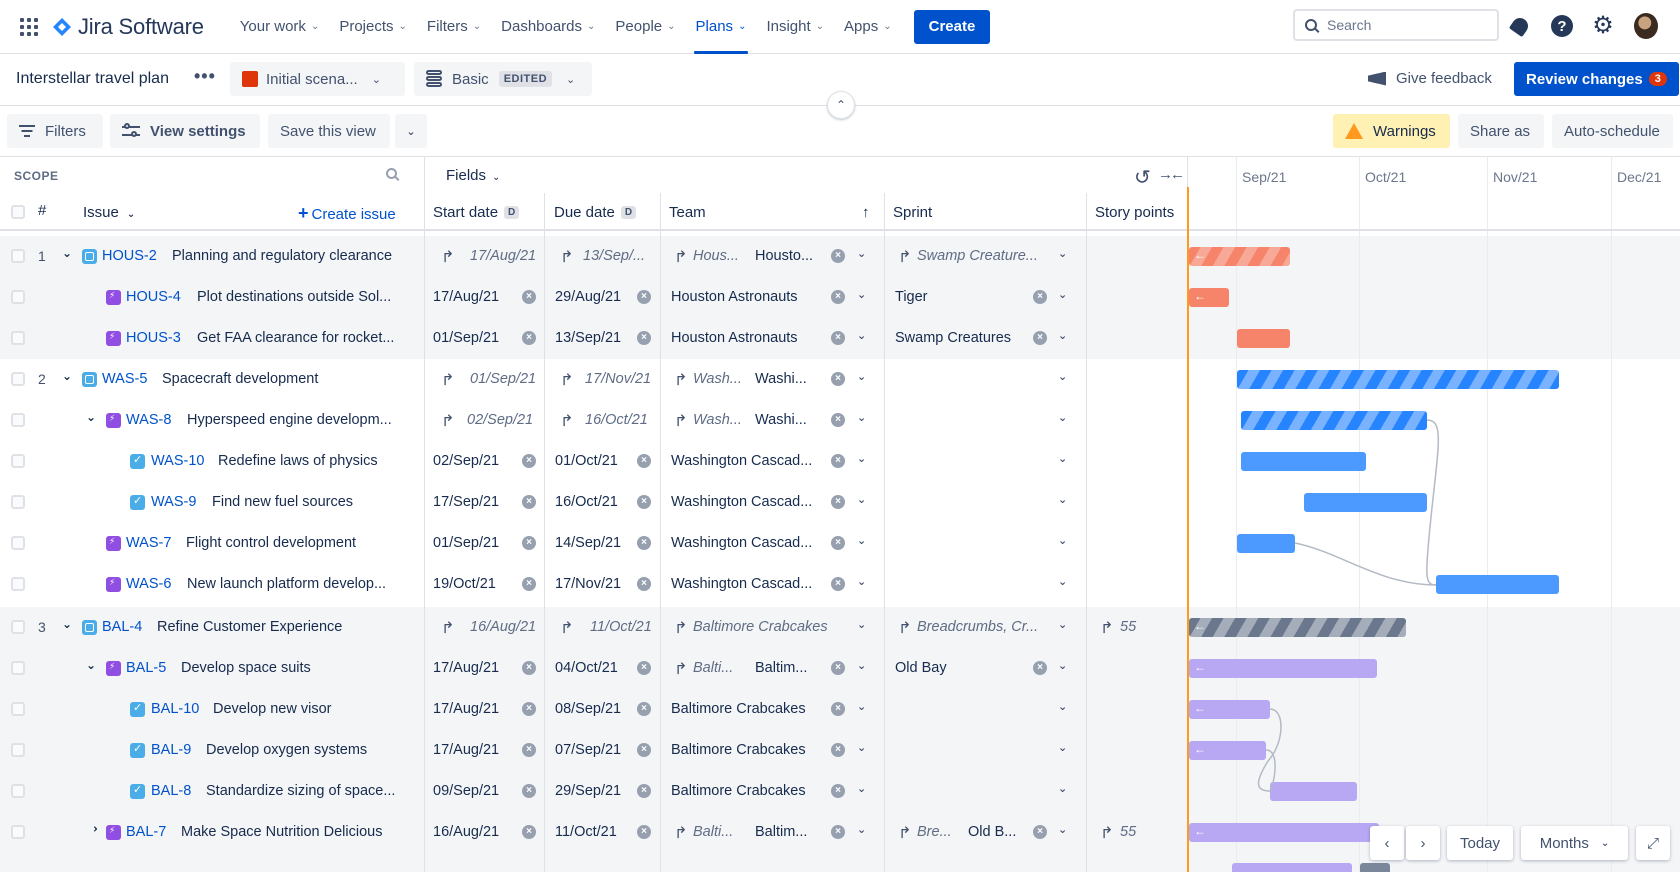  What do you see at coordinates (588, 543) in the screenshot?
I see `due-date: 14/Sep/21` at bounding box center [588, 543].